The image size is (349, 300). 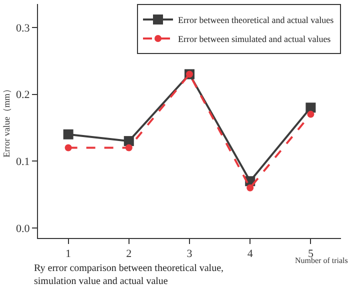 I want to click on text: Ry error comparison between theoretical value, simulation value and actual value, so click(x=129, y=275).